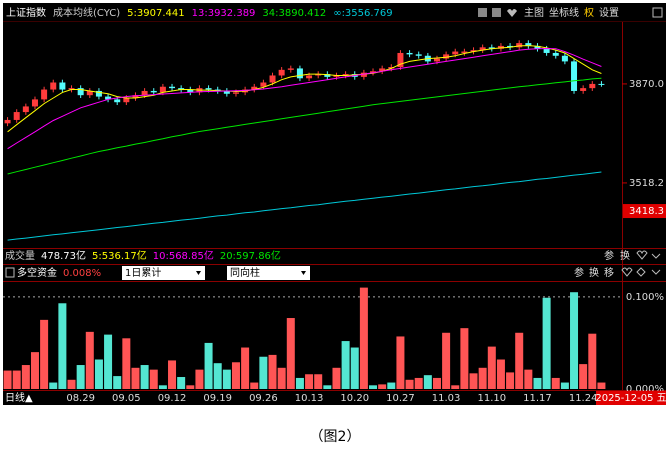 The height and width of the screenshot is (454, 671). I want to click on dropdown-arrow, so click(198, 273).